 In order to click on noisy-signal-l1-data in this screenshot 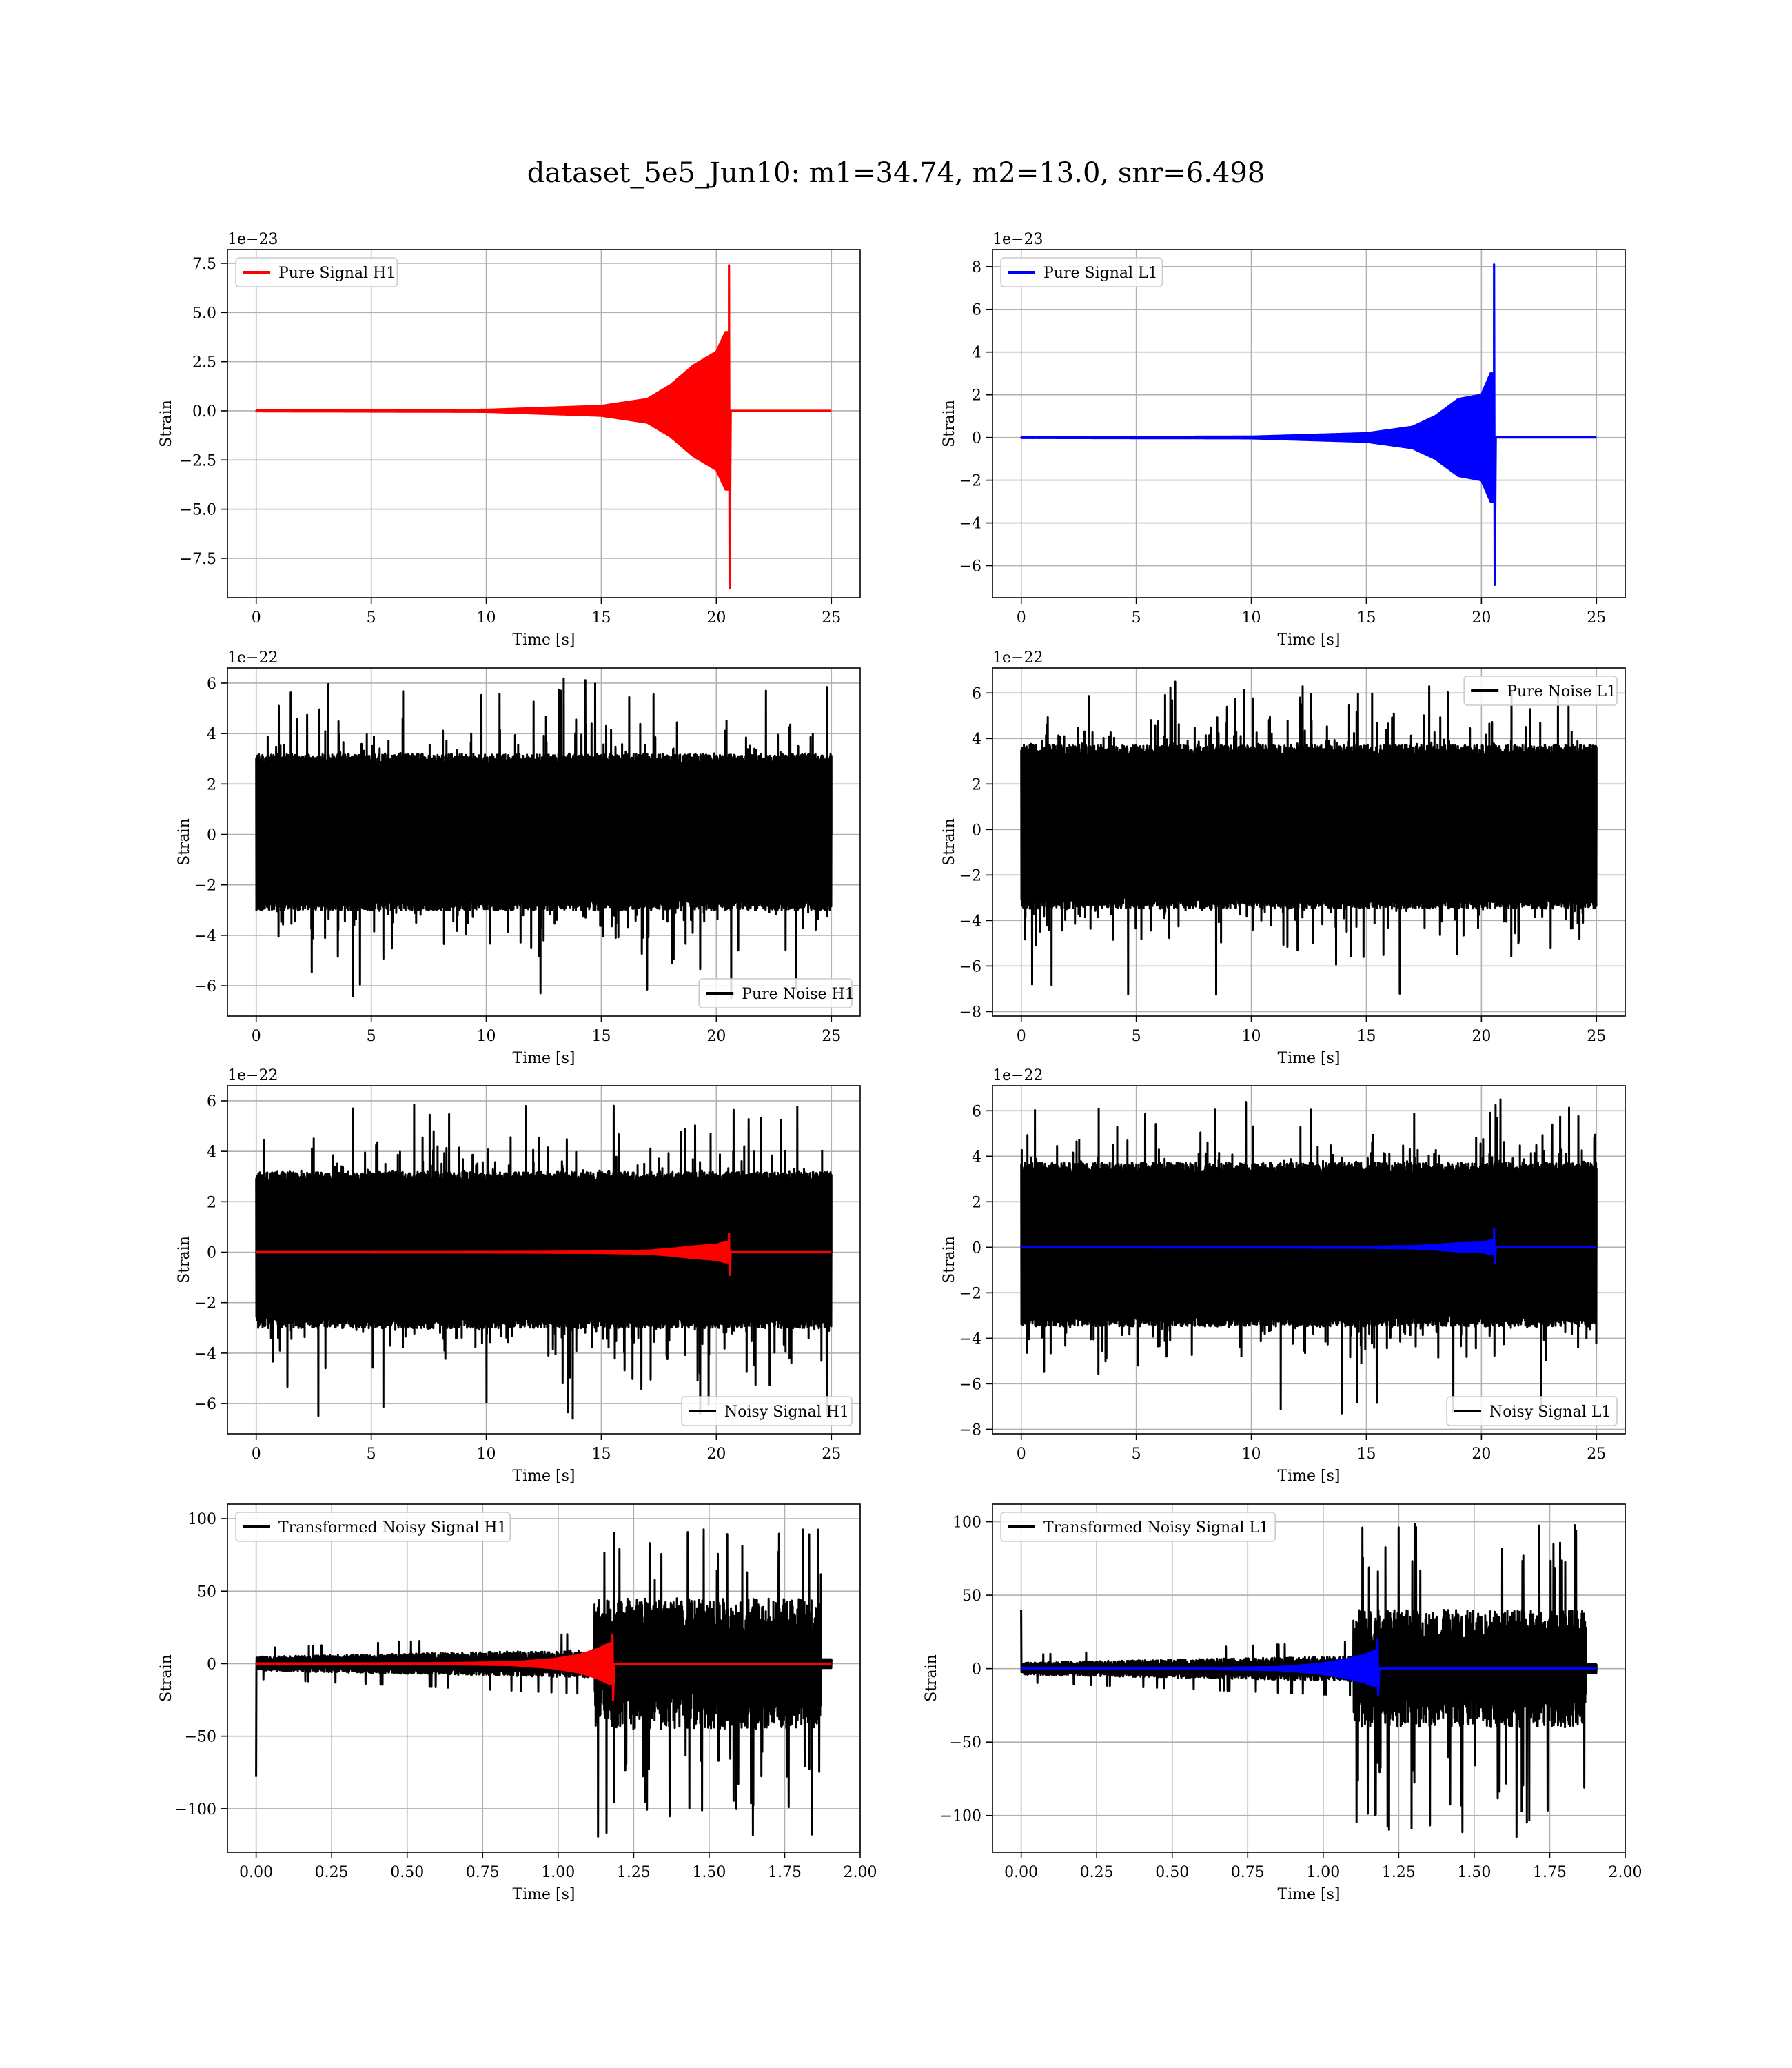, I will do `click(1309, 1256)`.